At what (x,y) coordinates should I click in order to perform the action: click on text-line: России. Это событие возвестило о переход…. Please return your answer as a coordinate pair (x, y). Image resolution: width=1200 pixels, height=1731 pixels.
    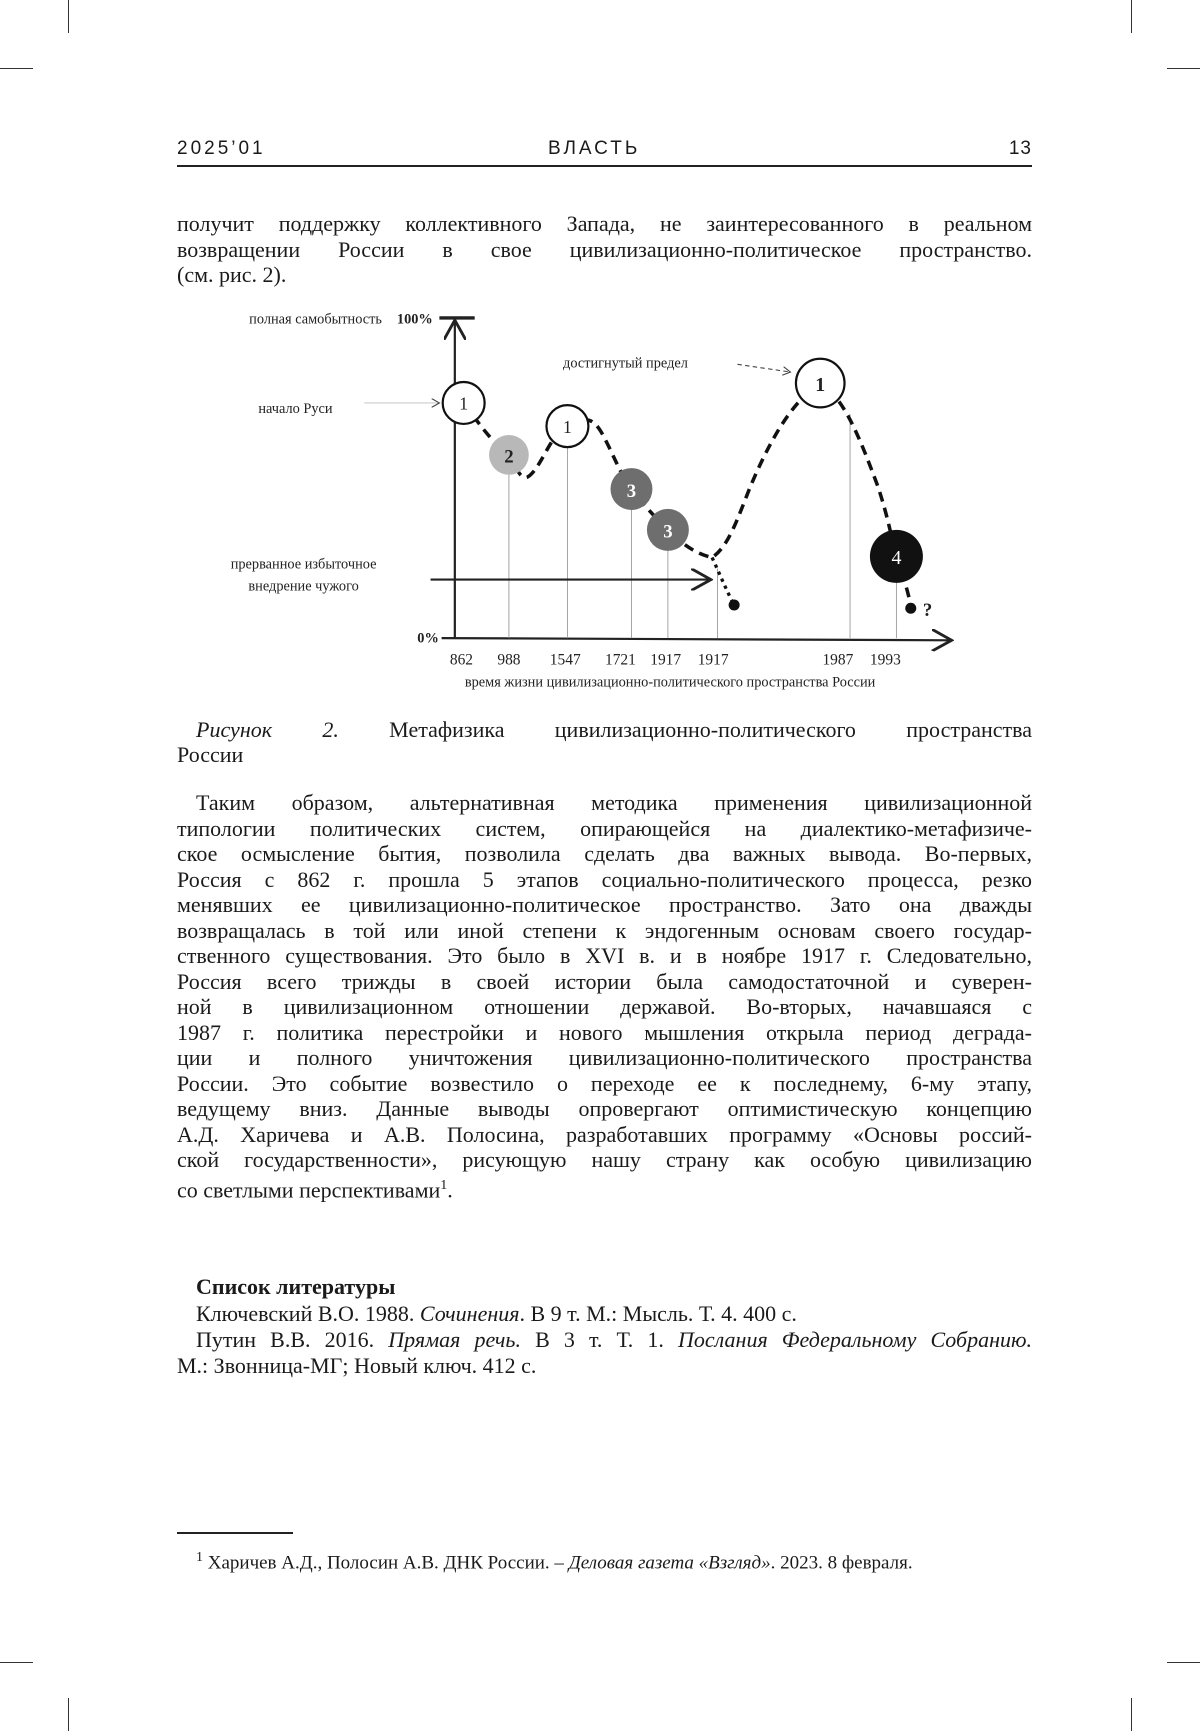
    Looking at the image, I should click on (604, 1084).